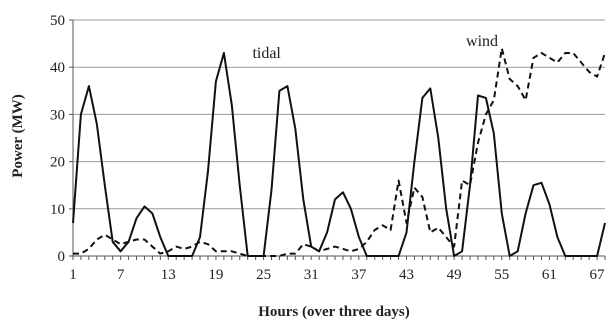  What do you see at coordinates (121, 275) in the screenshot?
I see `x-tick-label: 7` at bounding box center [121, 275].